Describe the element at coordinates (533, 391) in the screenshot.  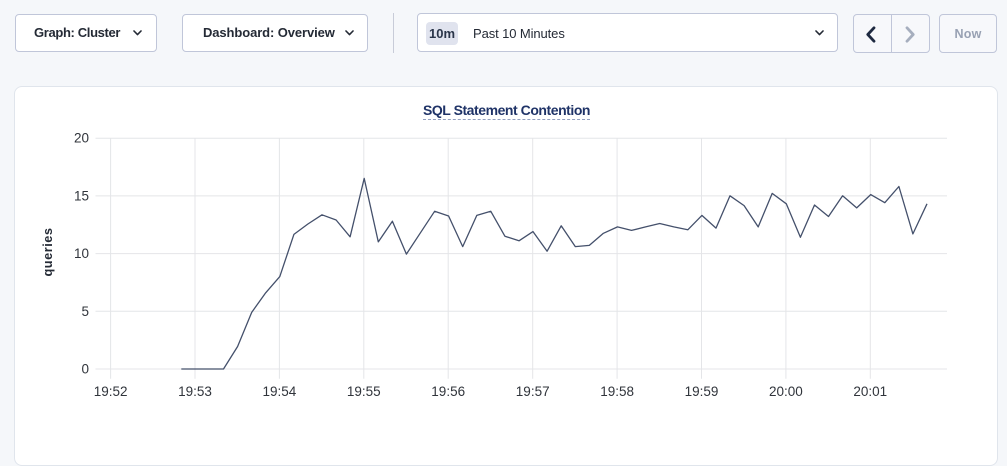
I see `svg-text: 19:57` at that location.